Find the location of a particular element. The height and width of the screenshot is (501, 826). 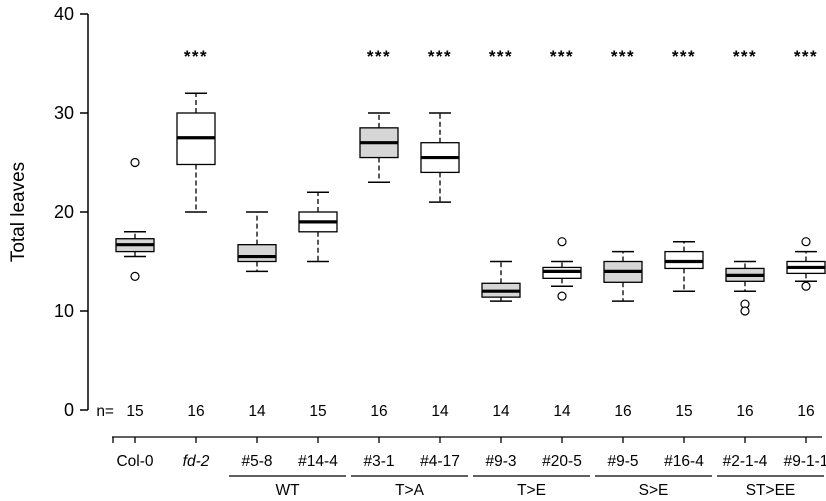

box-rect is located at coordinates (257, 253).